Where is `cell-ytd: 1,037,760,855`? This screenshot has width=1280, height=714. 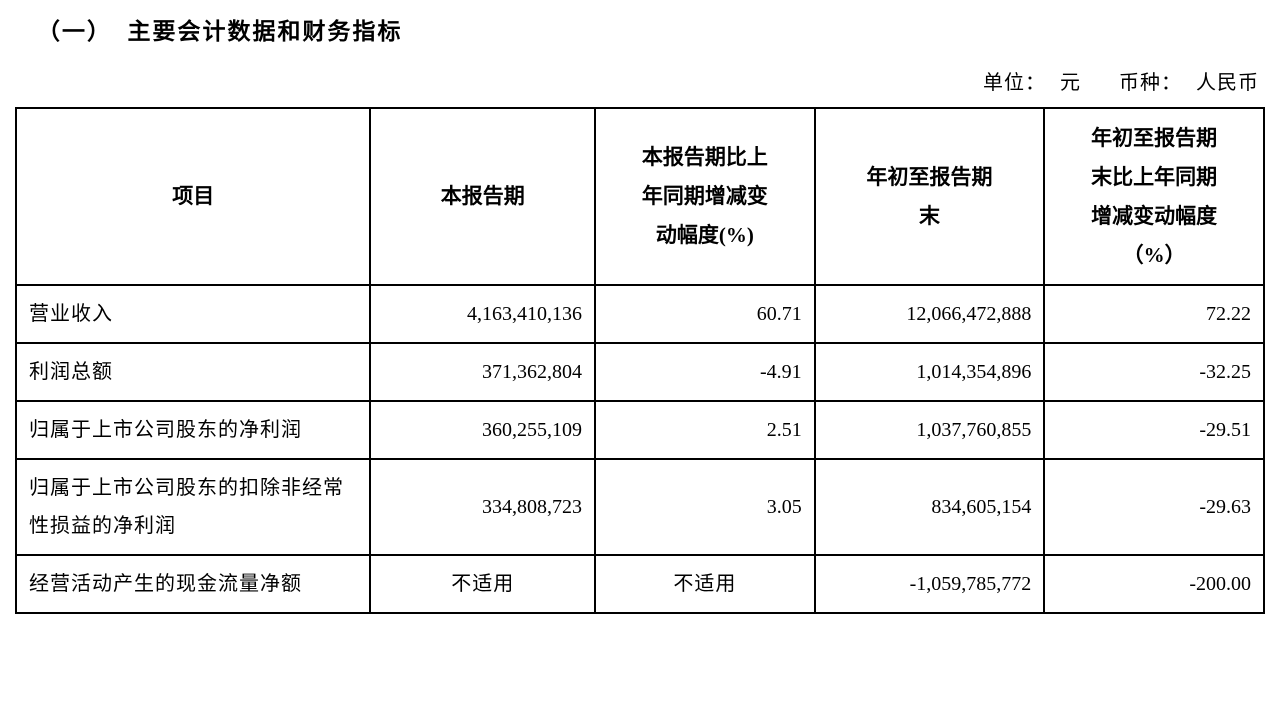
cell-ytd: 1,037,760,855 is located at coordinates (929, 430).